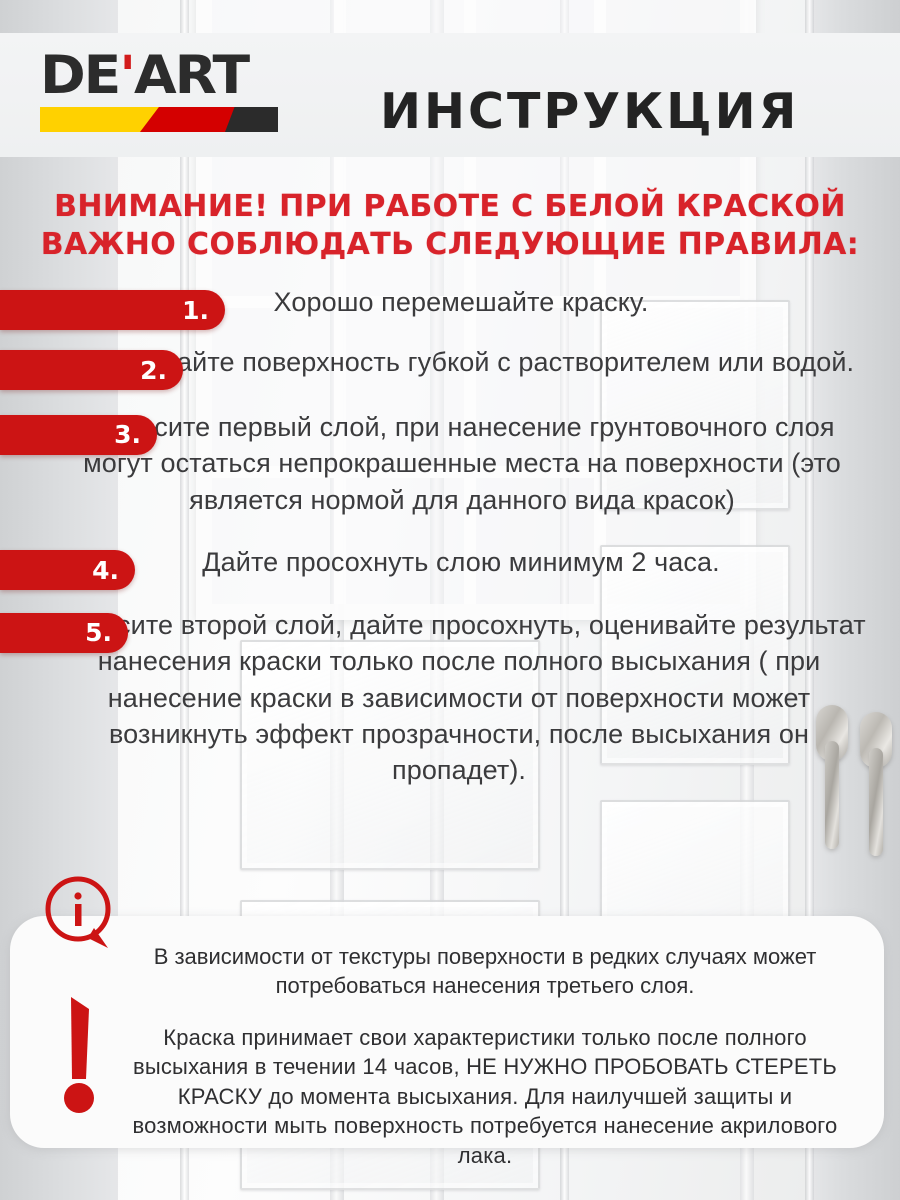 Image resolution: width=900 pixels, height=1200 pixels. I want to click on logo-flag-bar, so click(159, 119).